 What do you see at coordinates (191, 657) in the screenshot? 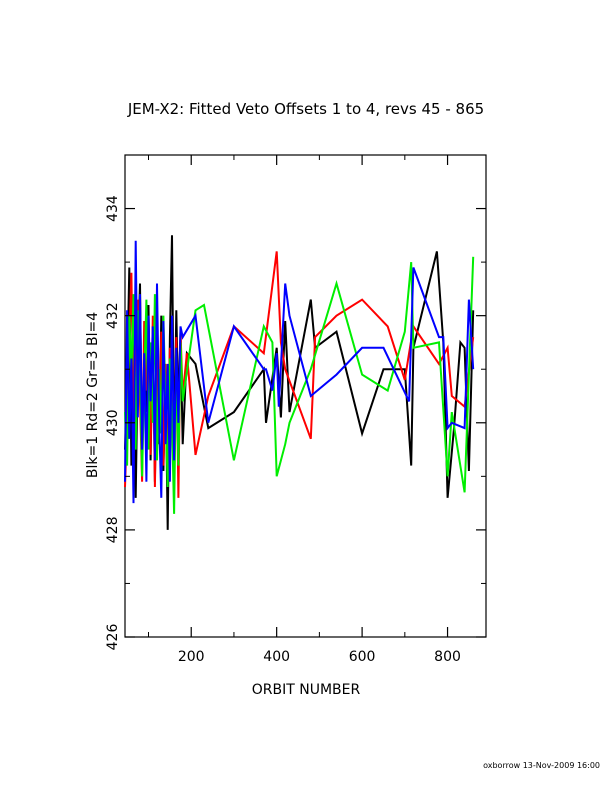
I see `x-tick-label: 200` at bounding box center [191, 657].